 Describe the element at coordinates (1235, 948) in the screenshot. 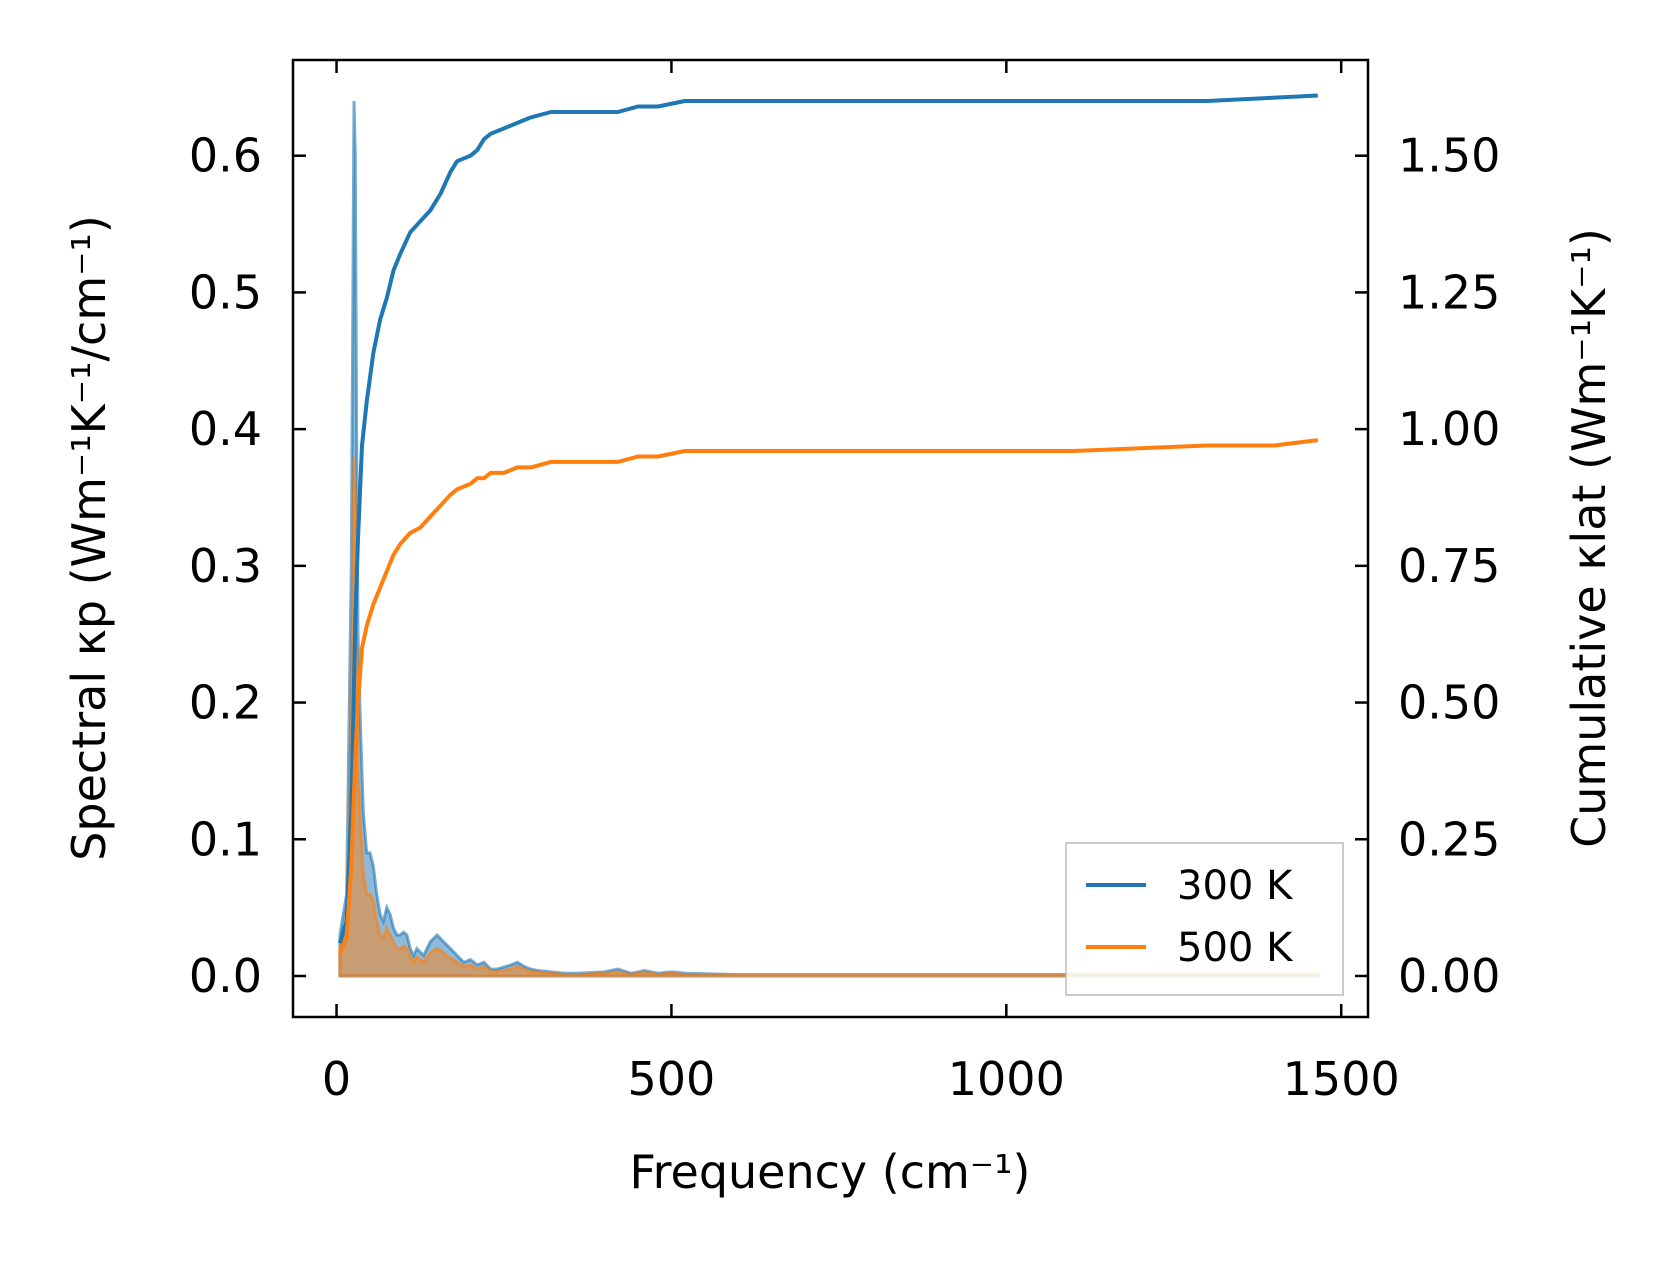

I see `legend-label-500k: 500 K` at that location.